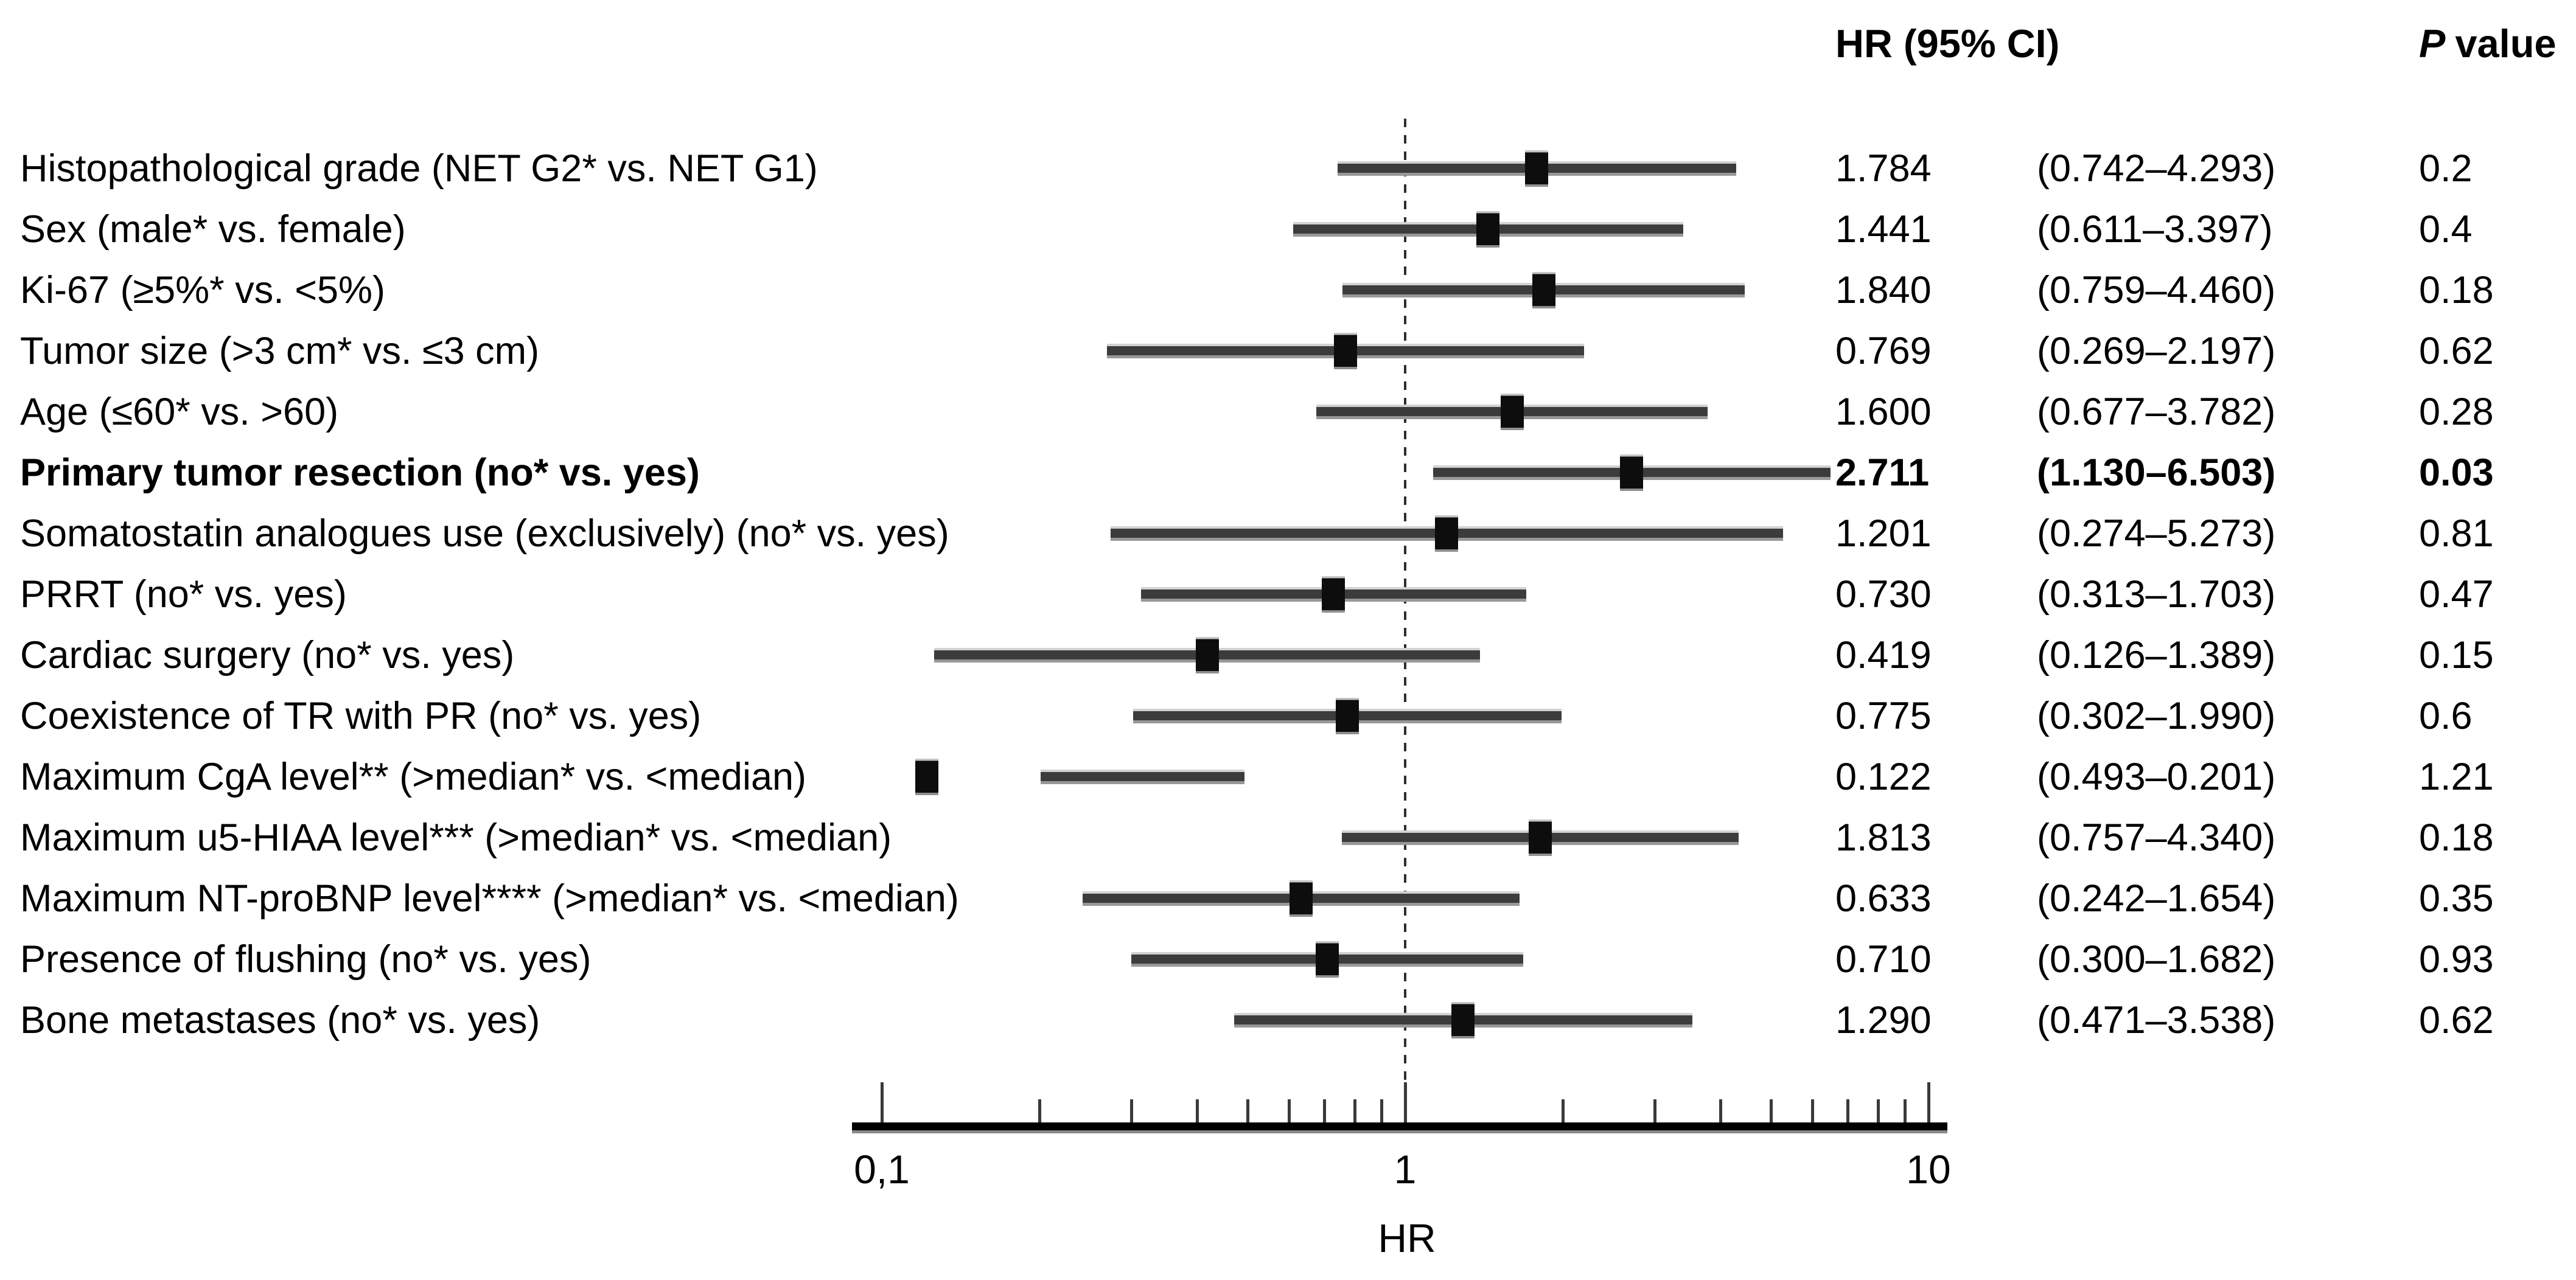 The image size is (2576, 1280). Describe the element at coordinates (1883, 959) in the screenshot. I see `hr-value: 0.710` at that location.